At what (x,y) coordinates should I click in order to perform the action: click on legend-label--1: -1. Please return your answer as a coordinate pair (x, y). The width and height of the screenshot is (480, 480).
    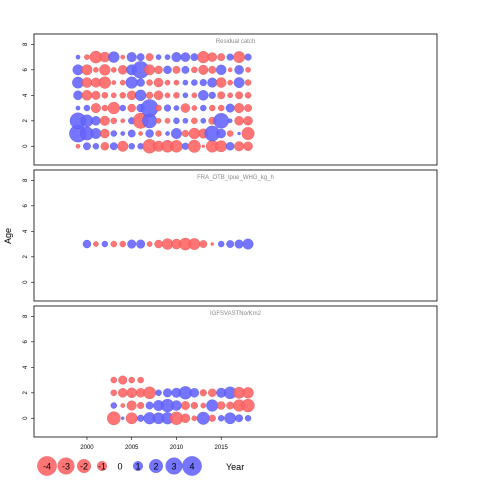
    Looking at the image, I should click on (102, 467).